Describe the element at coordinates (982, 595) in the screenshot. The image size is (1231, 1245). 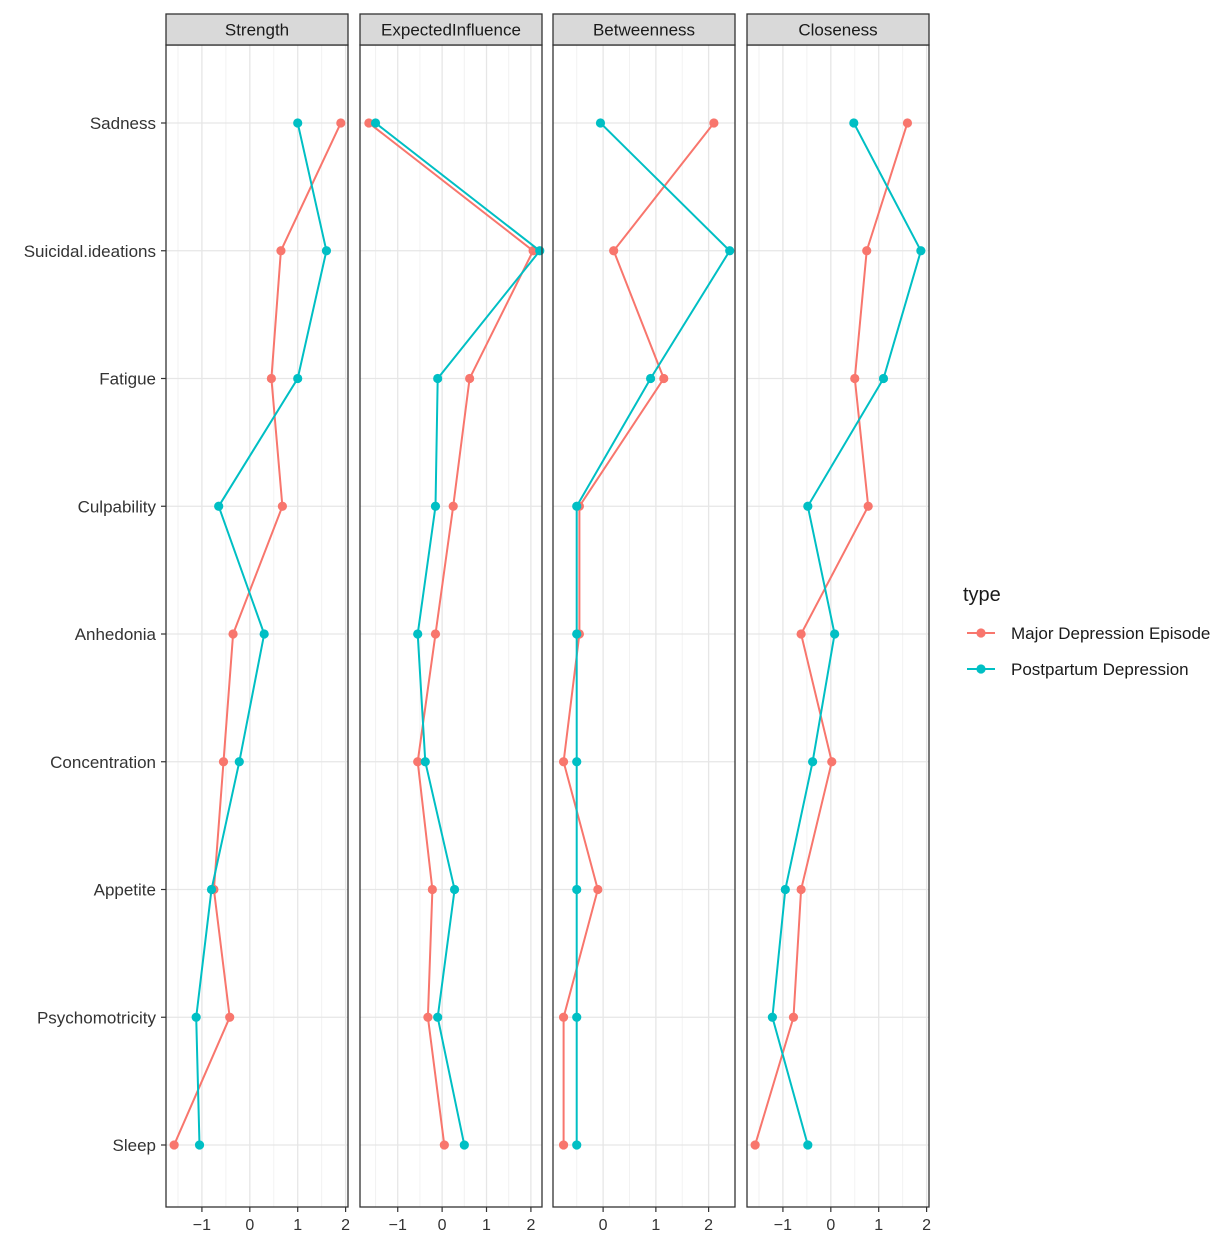
I see `legend-title: type` at that location.